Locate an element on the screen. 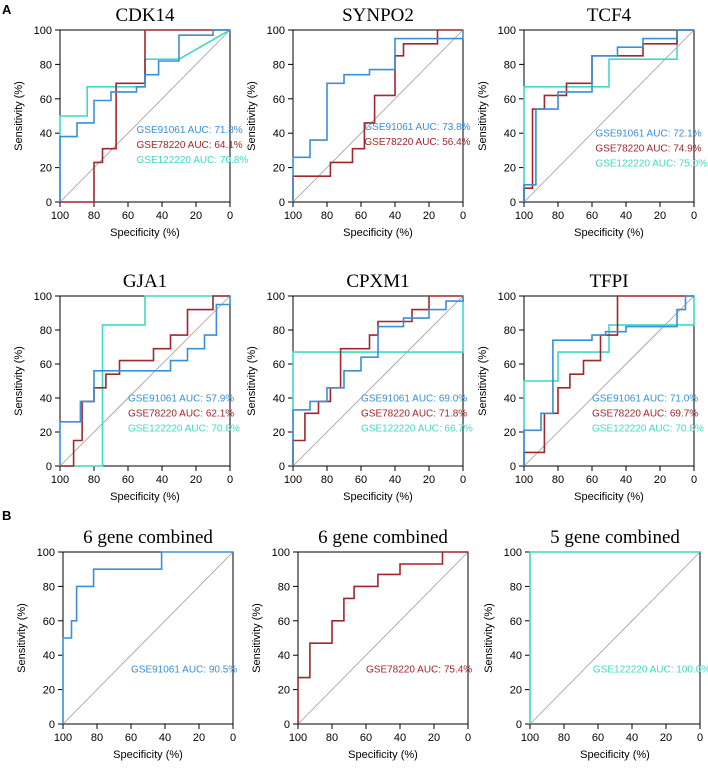  legend-entry-gse78220: GSE78220 AUC: 75.4% is located at coordinates (419, 669).